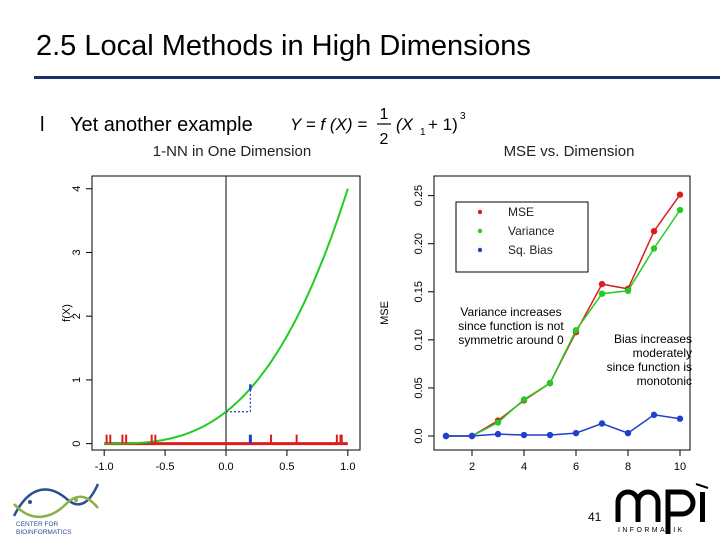  What do you see at coordinates (56, 509) in the screenshot?
I see `bioinformatics-center-logo: CENTER FOR BIOINFORMATICS` at bounding box center [56, 509].